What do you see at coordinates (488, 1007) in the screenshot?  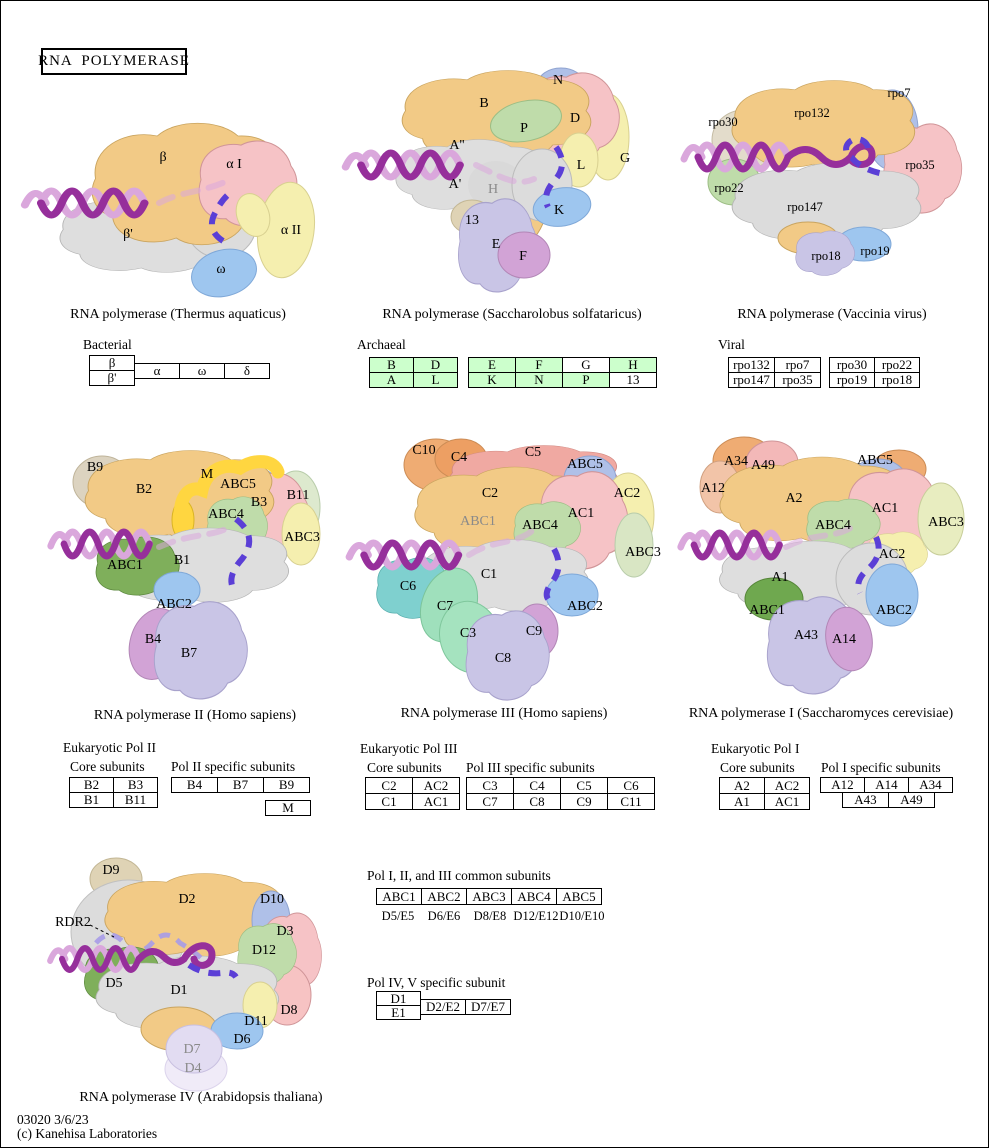 I see `subunit-cell: D7/E7` at bounding box center [488, 1007].